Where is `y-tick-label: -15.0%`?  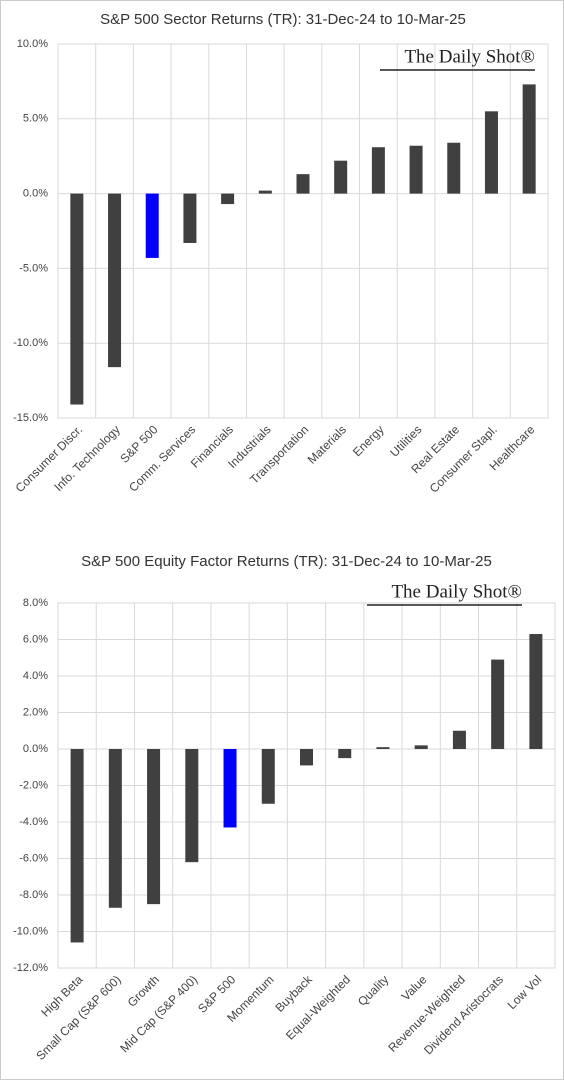 y-tick-label: -15.0% is located at coordinates (30, 418).